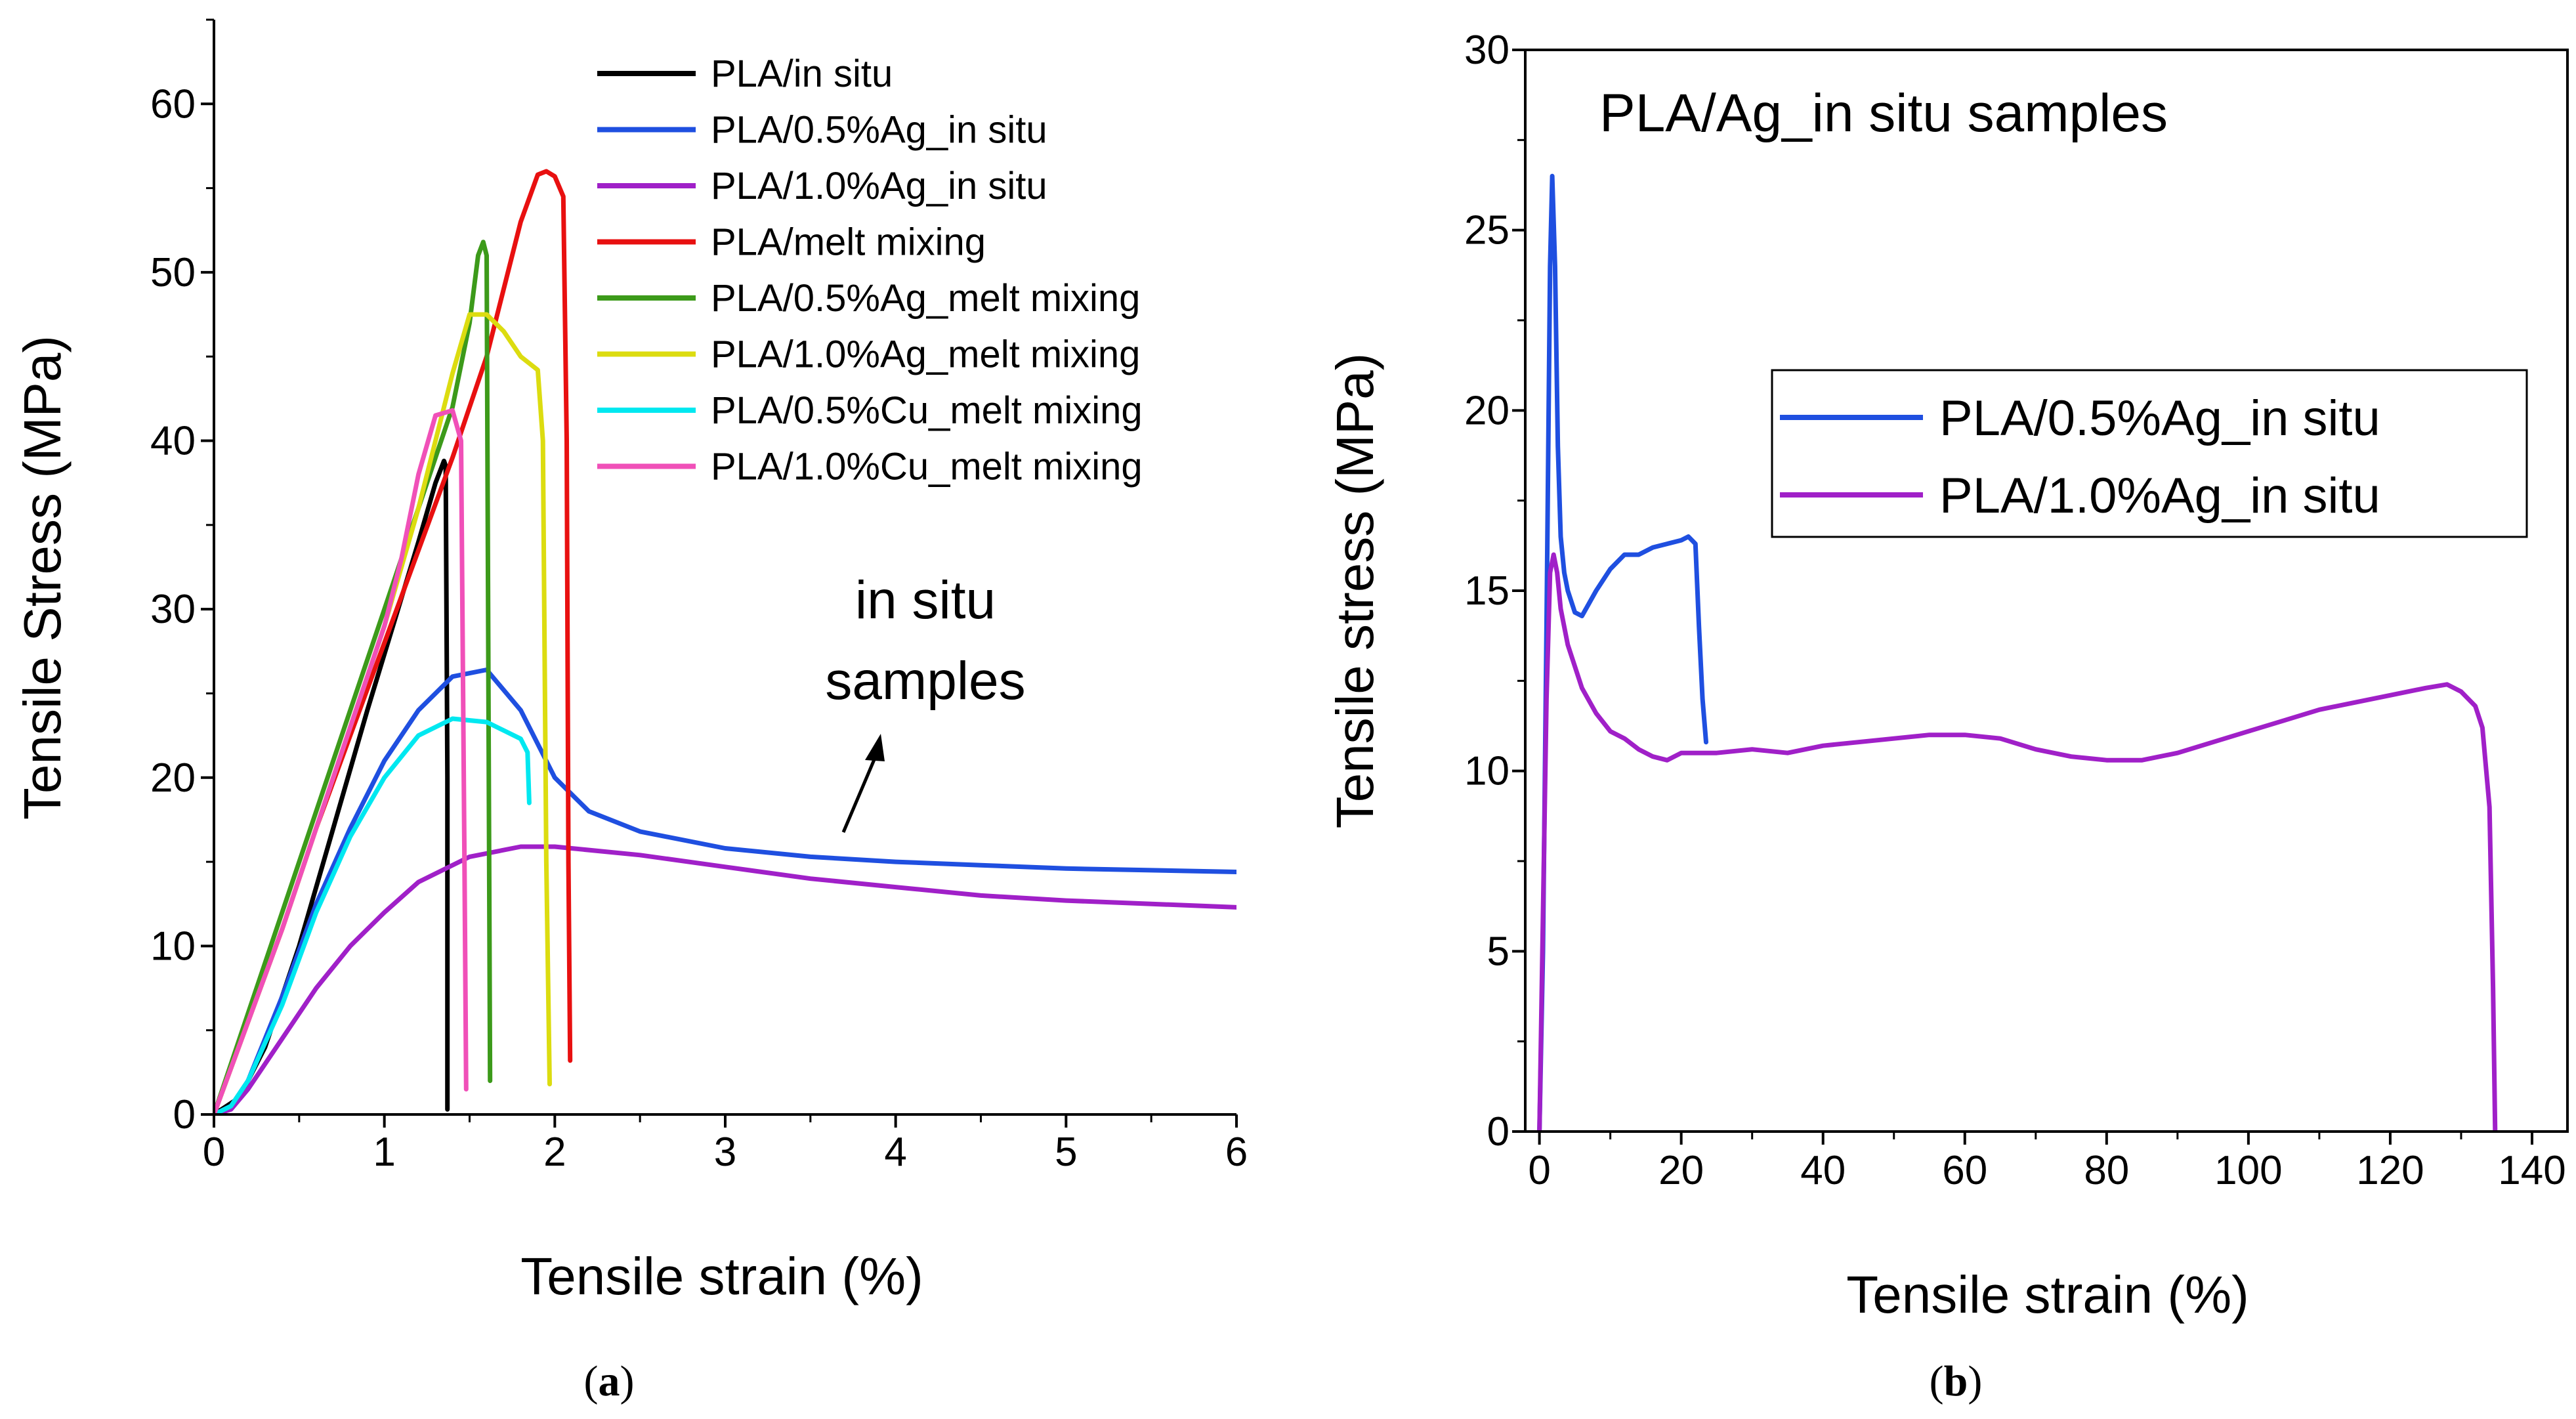 Image resolution: width=2576 pixels, height=1419 pixels. I want to click on x-tick-label: 20, so click(1681, 1170).